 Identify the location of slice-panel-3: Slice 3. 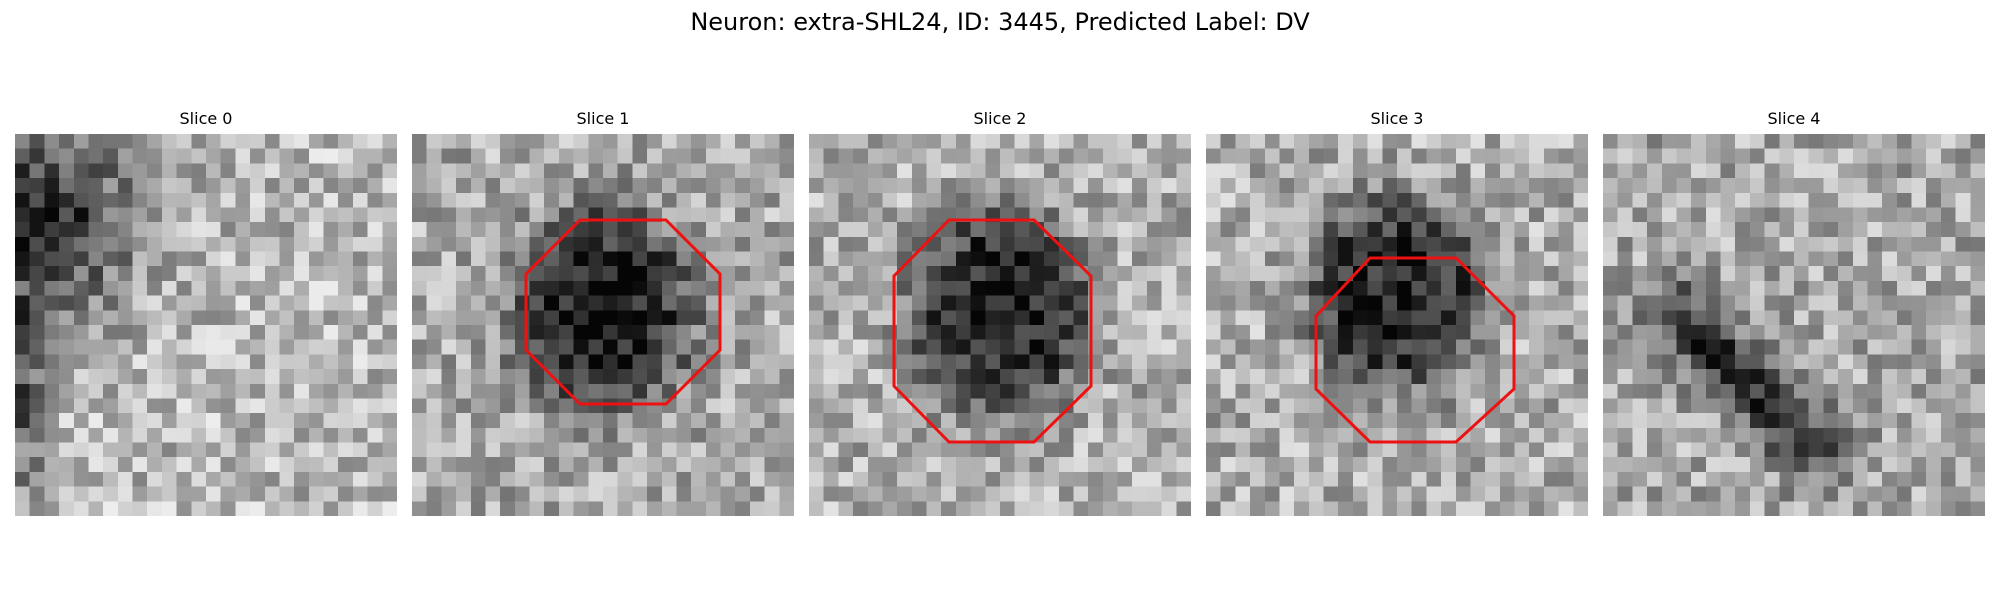
(1397, 312).